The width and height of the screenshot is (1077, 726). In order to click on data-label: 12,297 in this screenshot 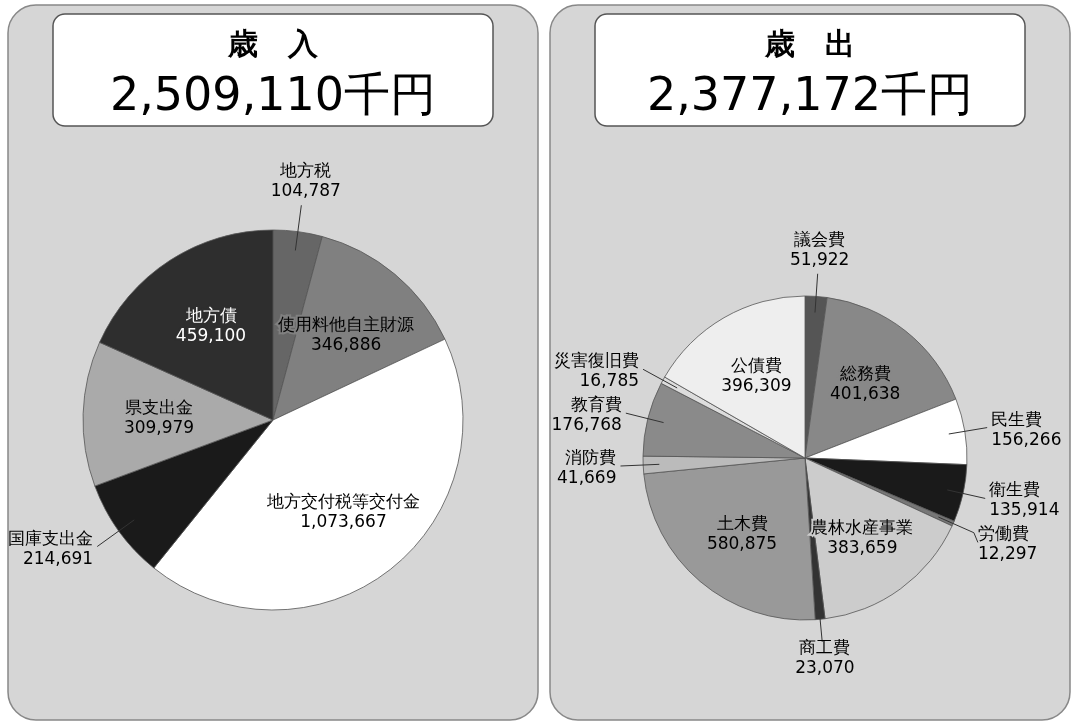, I will do `click(1007, 553)`.